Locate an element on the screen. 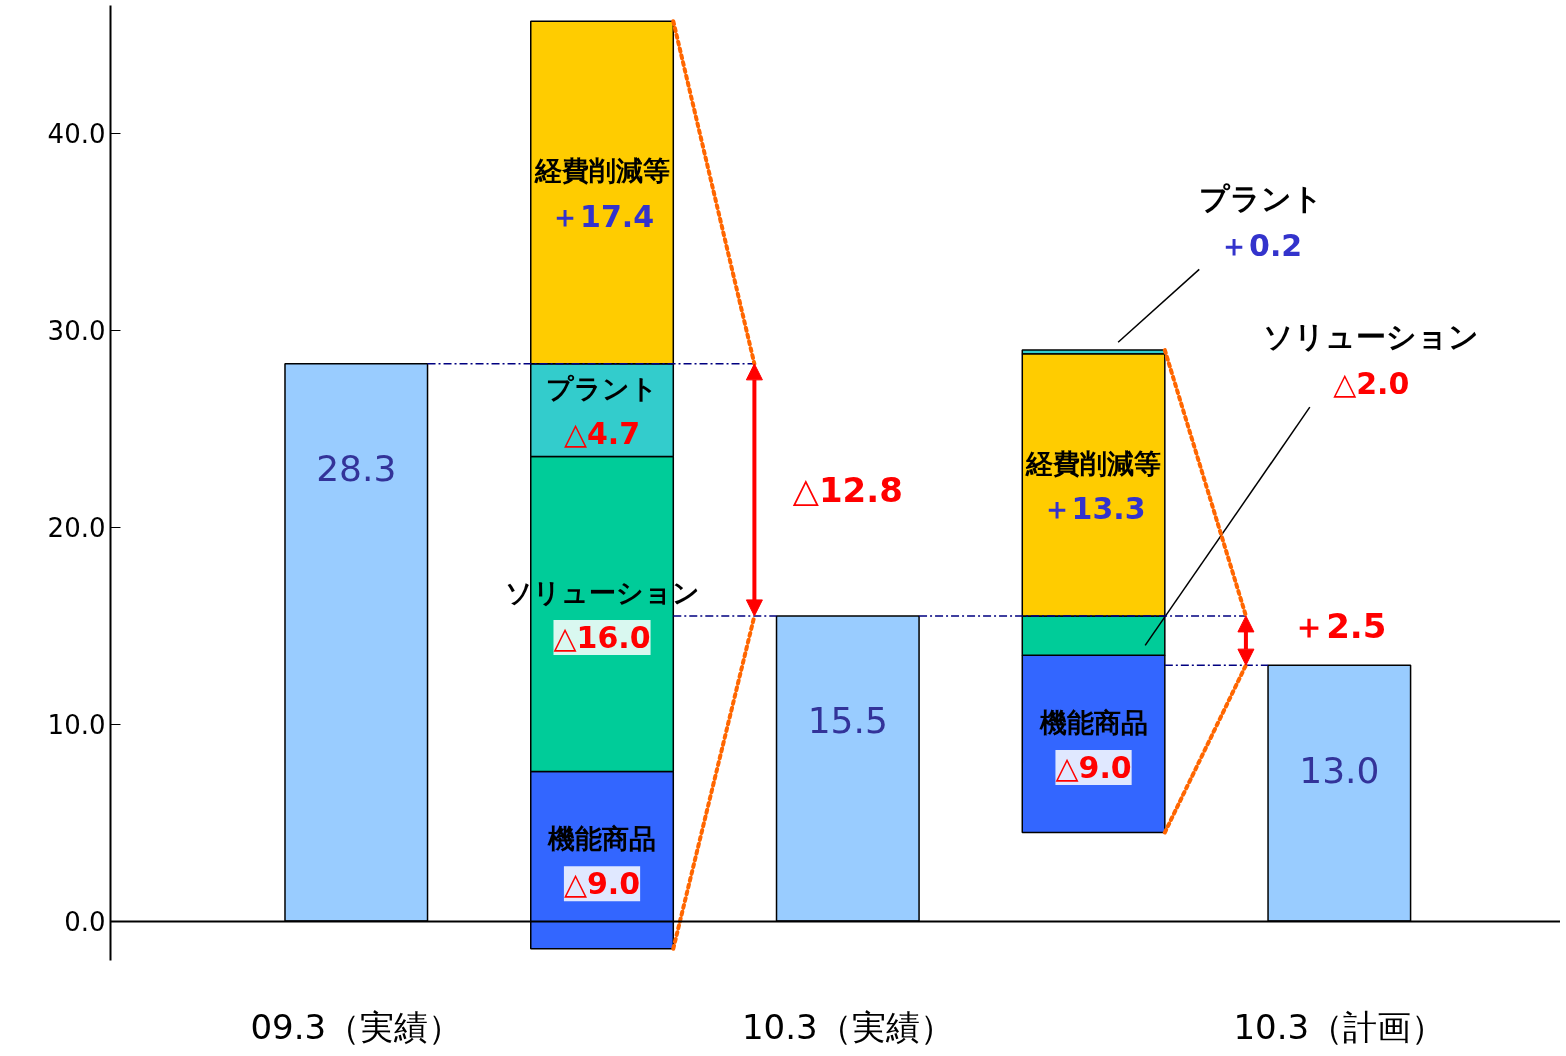  annotation: ＋2.5 is located at coordinates (1339, 625).